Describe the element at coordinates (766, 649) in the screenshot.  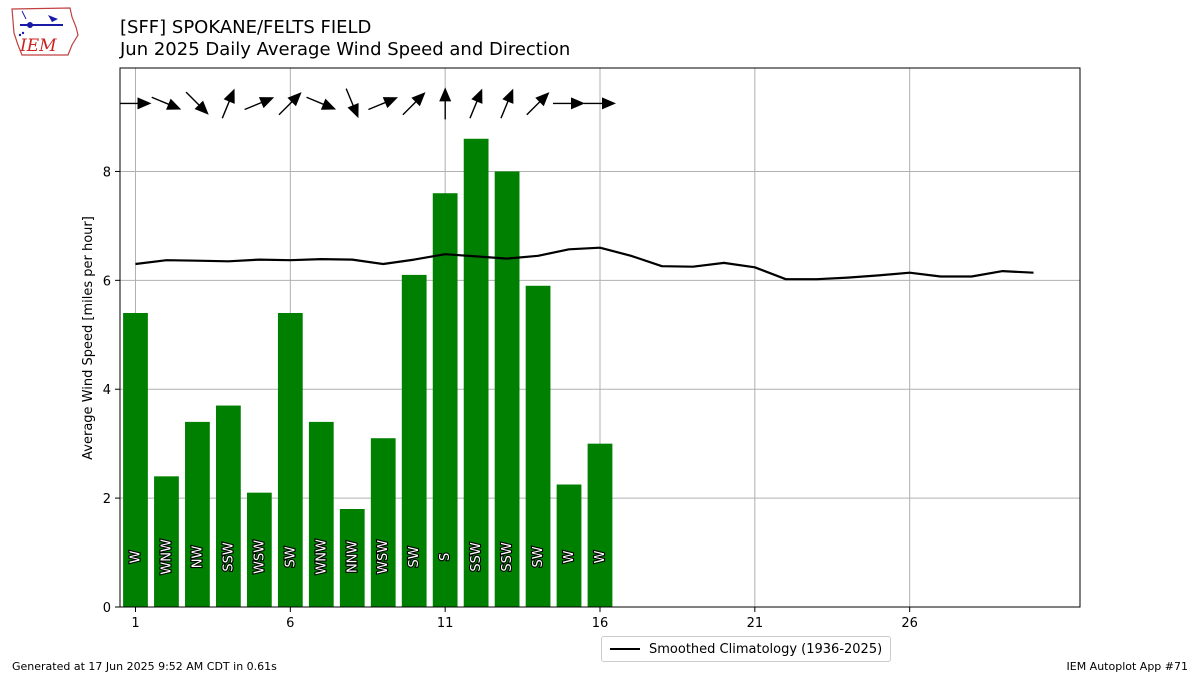
I see `legend-label: Smoothed Climatology (1936-2025)` at that location.